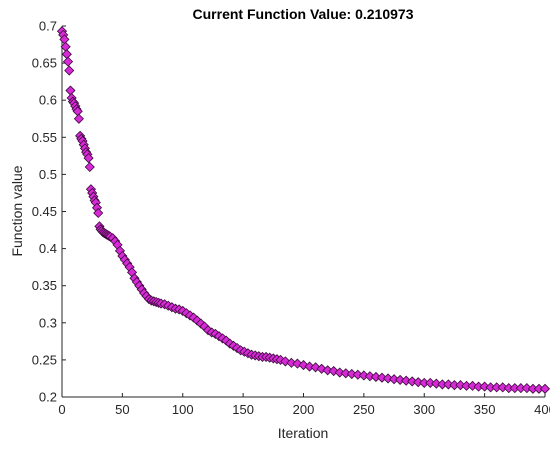  What do you see at coordinates (48, 248) in the screenshot?
I see `y-tick-label: 0.4` at bounding box center [48, 248].